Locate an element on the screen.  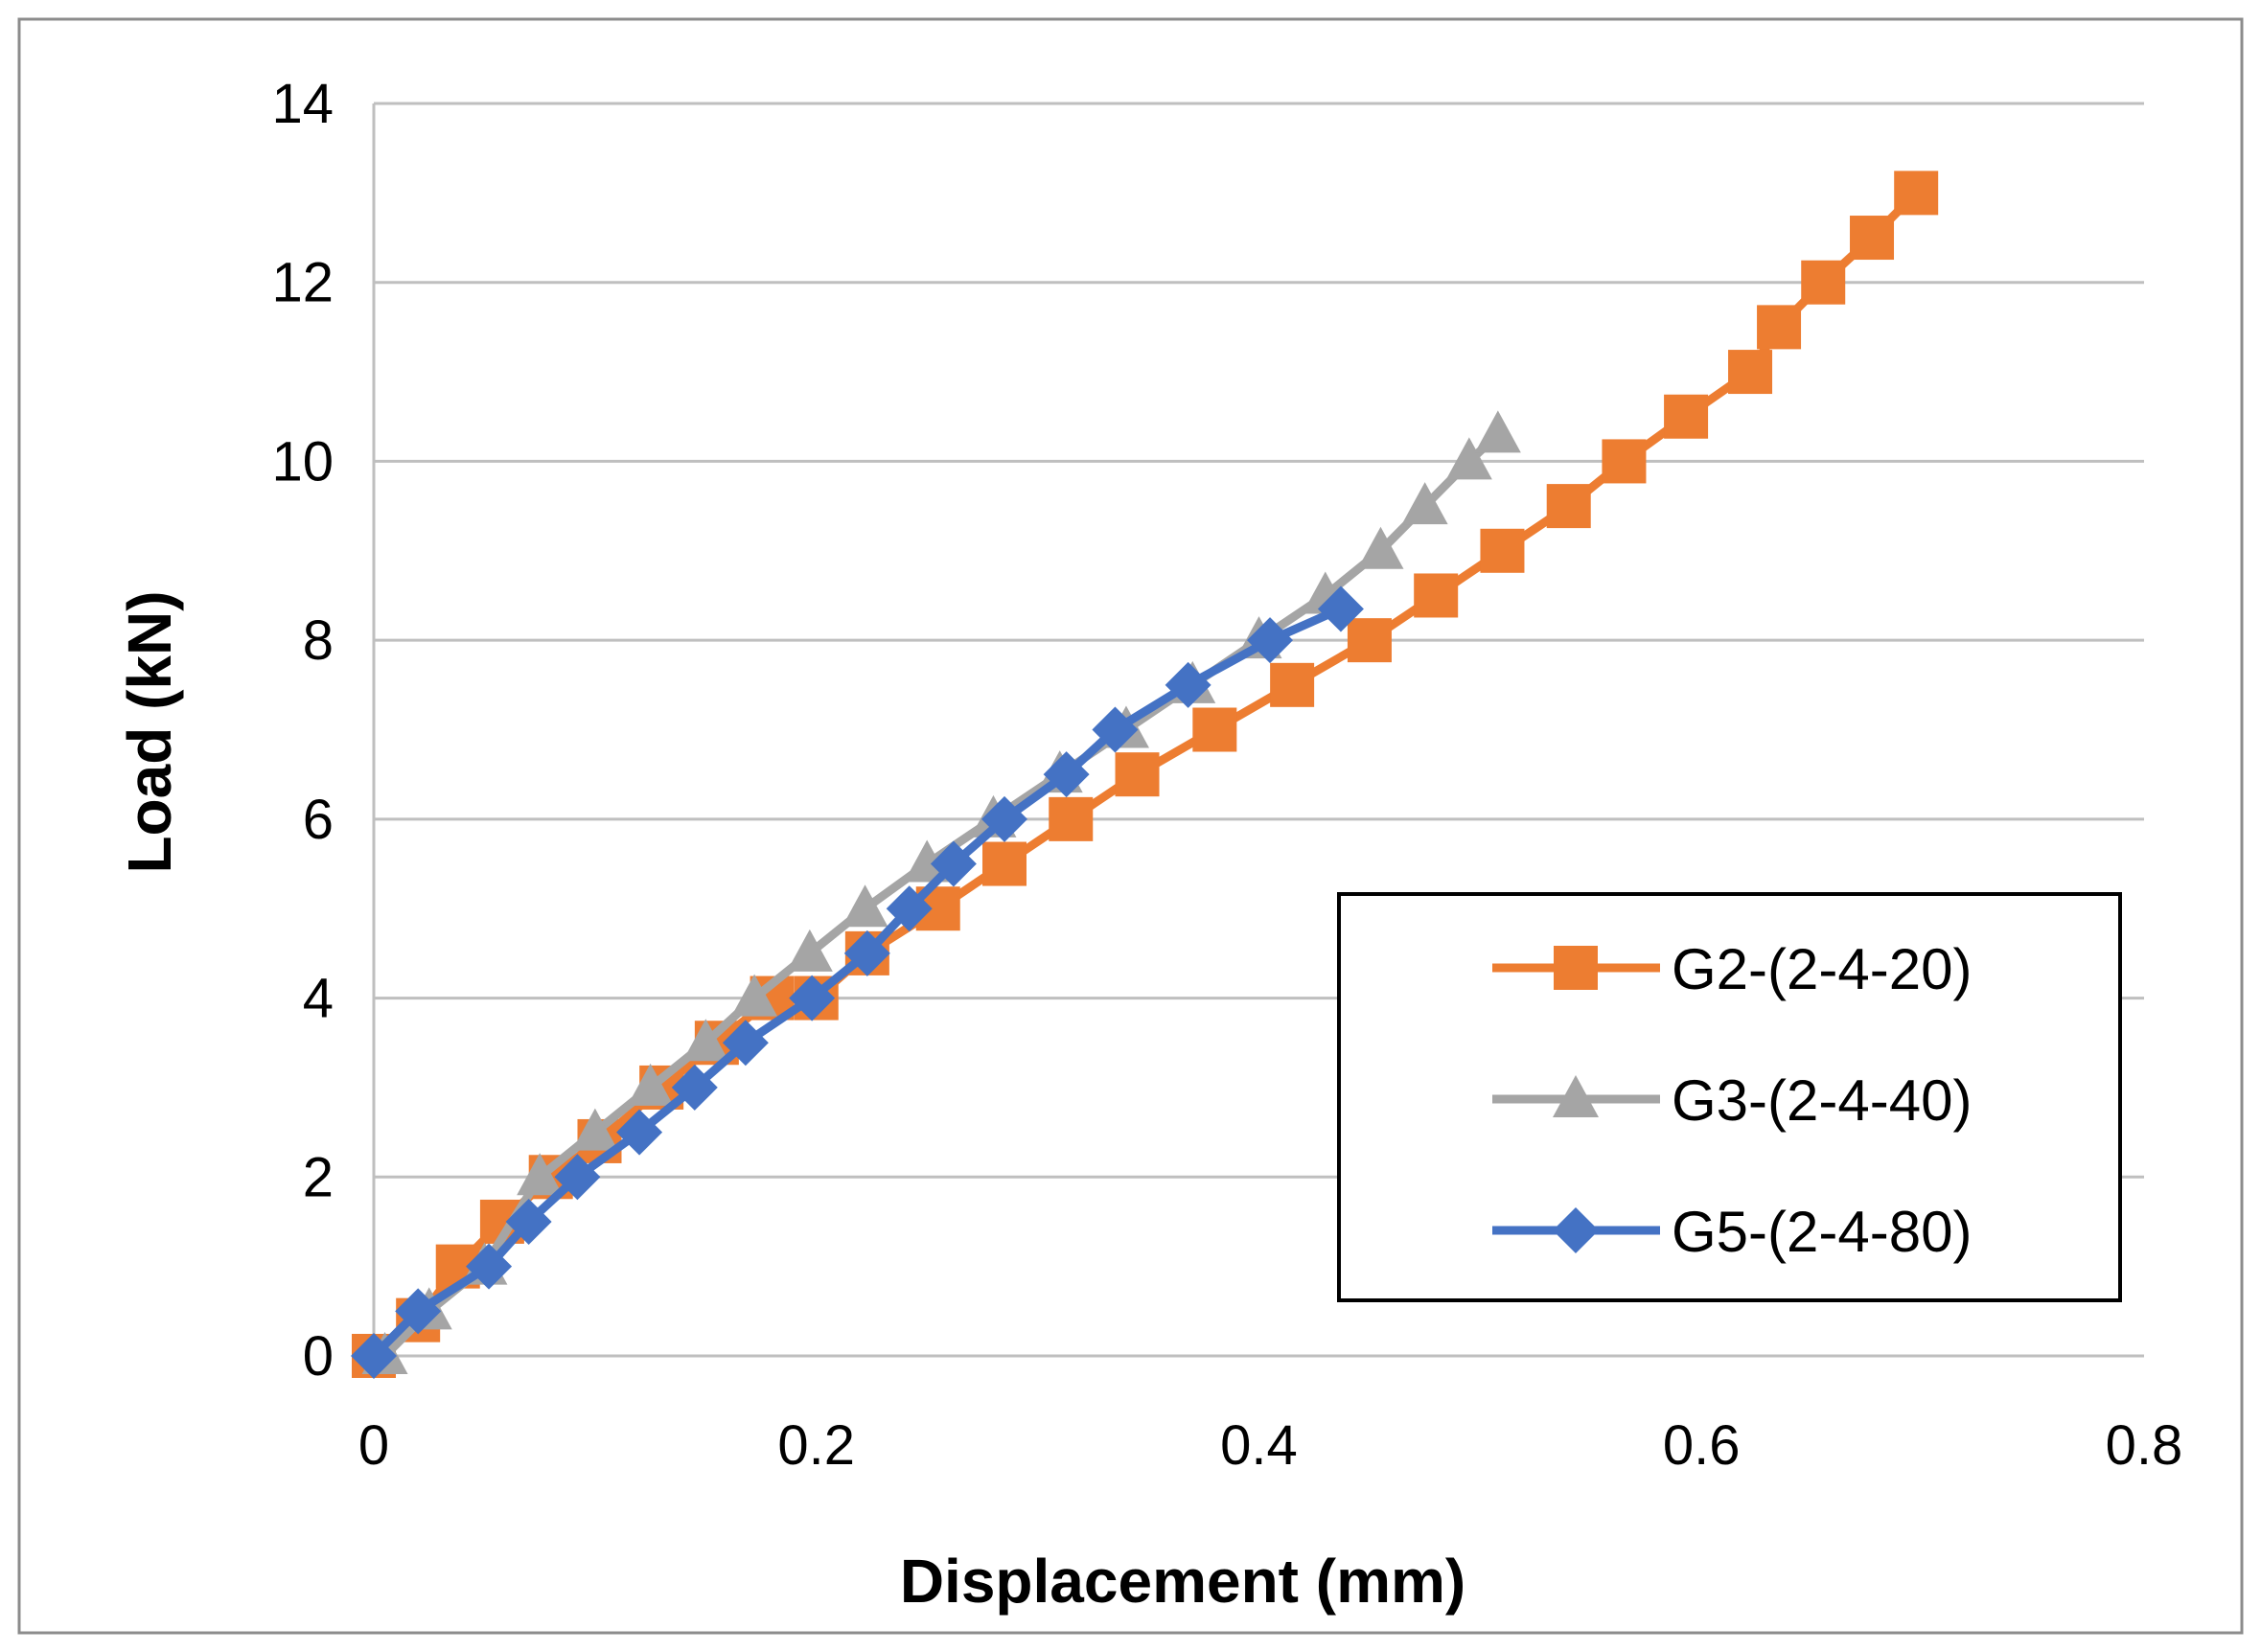
x-tick-label: 0.8 is located at coordinates (2144, 1445).